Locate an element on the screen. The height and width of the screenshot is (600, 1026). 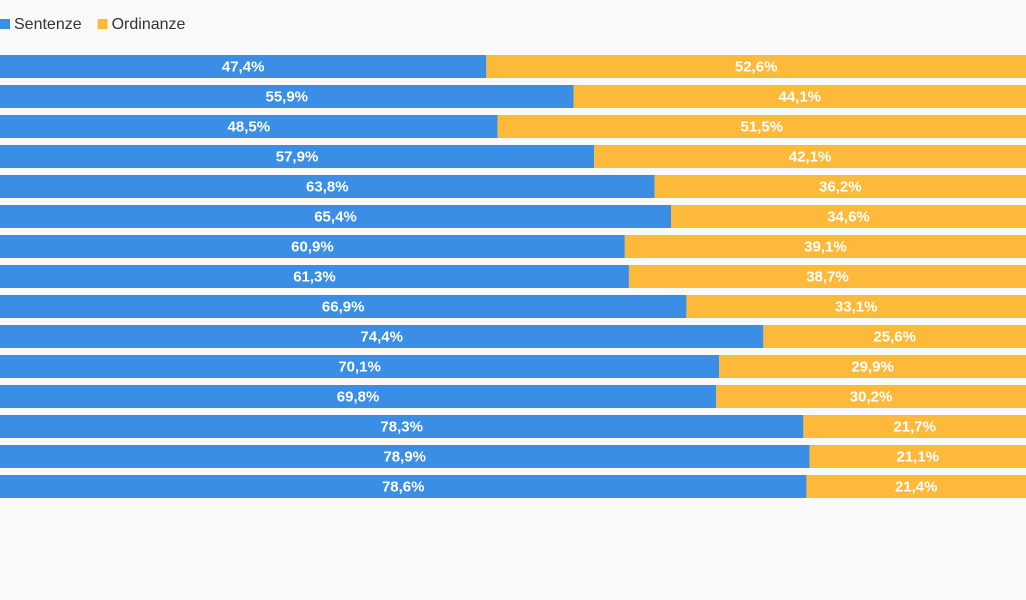
bar-label: 34,6% is located at coordinates (848, 216).